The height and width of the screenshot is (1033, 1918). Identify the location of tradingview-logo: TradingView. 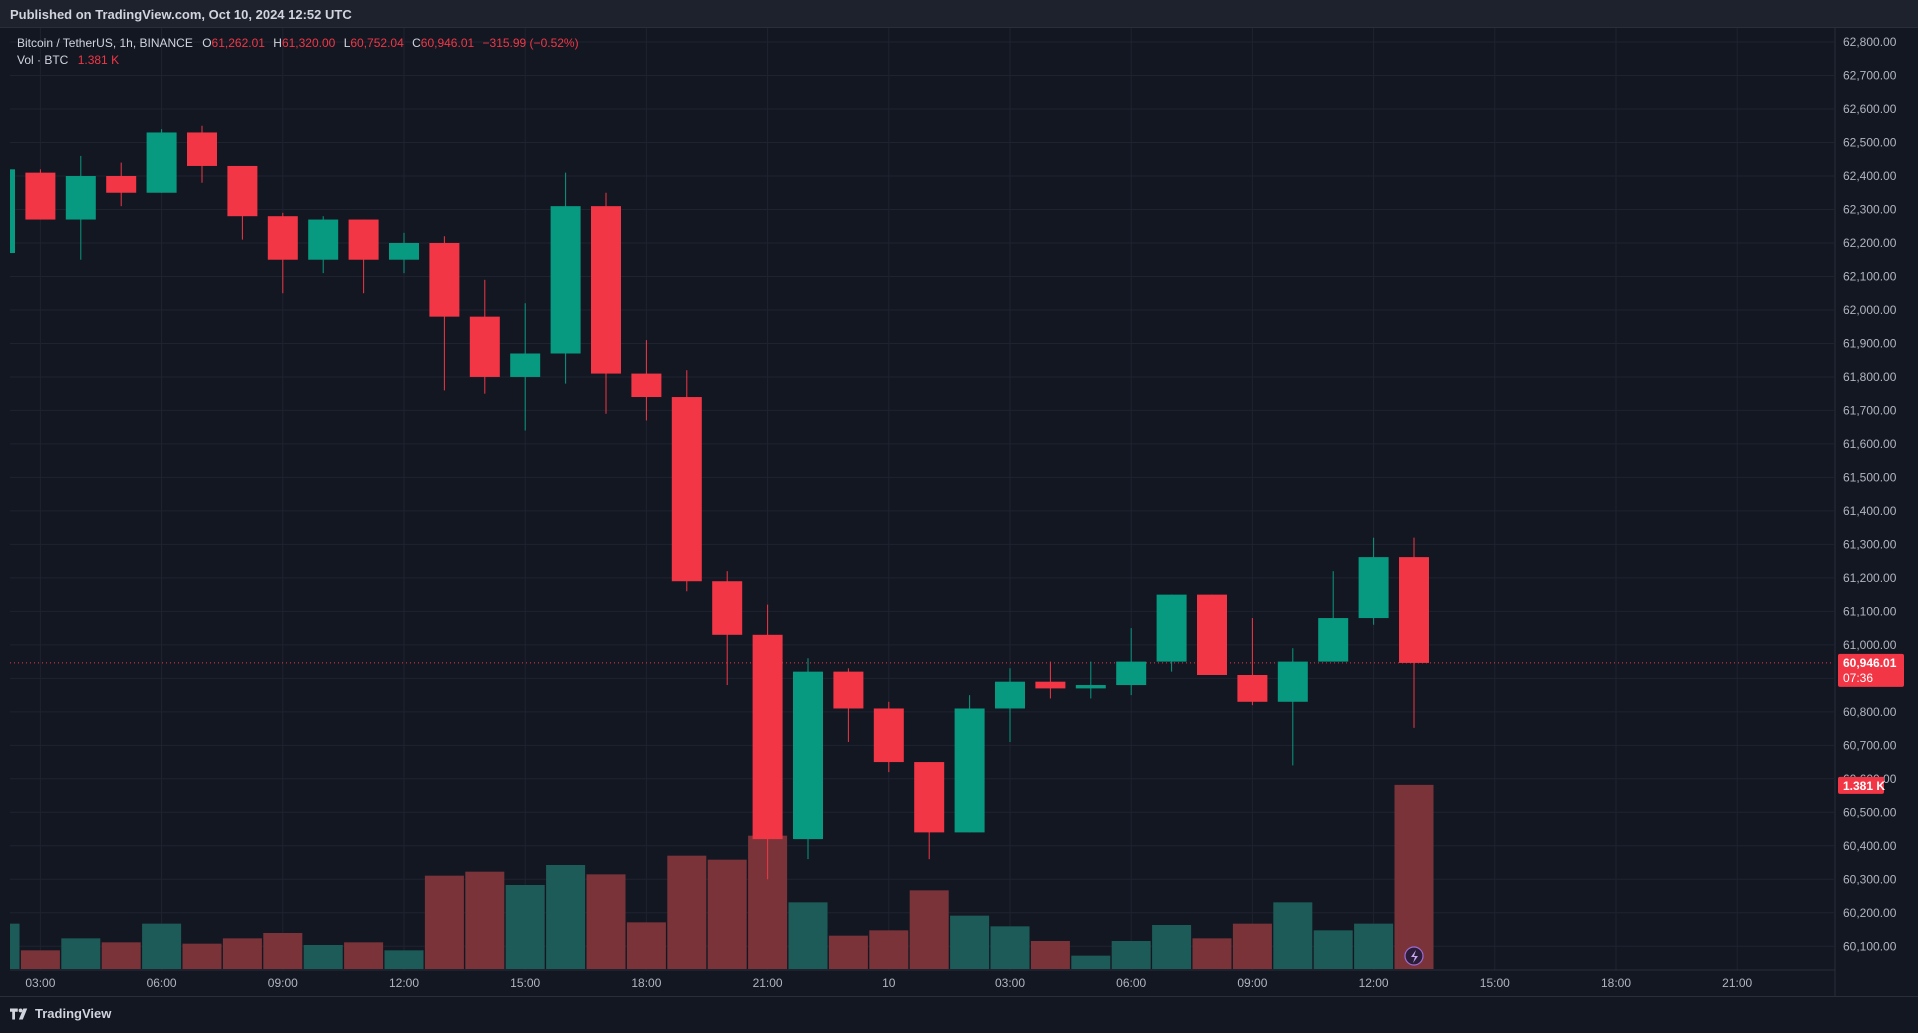
(60, 1013).